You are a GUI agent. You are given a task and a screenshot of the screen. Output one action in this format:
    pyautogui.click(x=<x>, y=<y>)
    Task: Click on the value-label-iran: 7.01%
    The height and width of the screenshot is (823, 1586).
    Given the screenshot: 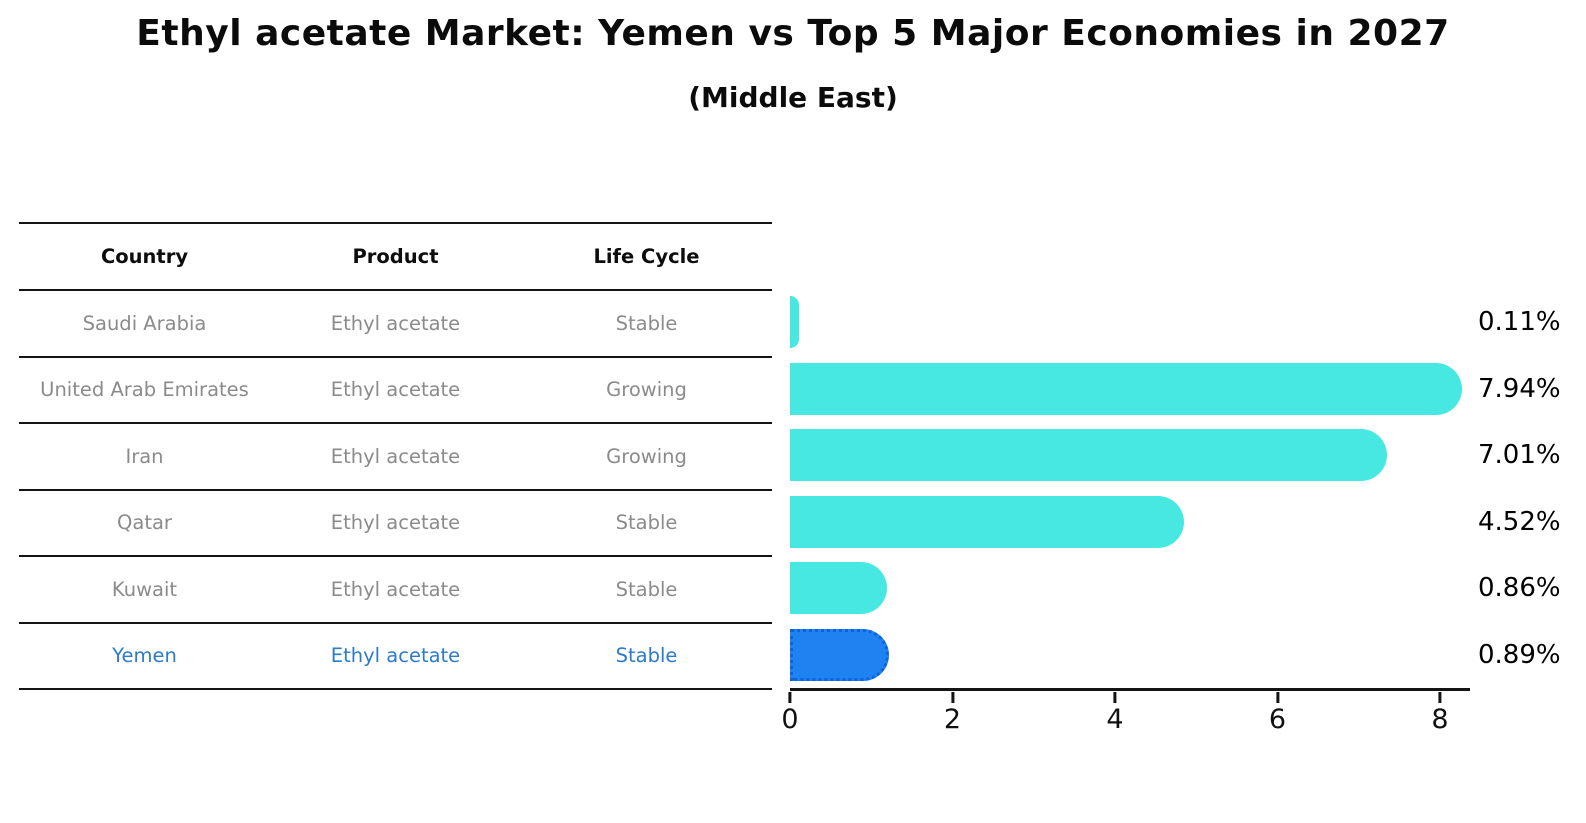 What is the action you would take?
    pyautogui.click(x=1519, y=455)
    